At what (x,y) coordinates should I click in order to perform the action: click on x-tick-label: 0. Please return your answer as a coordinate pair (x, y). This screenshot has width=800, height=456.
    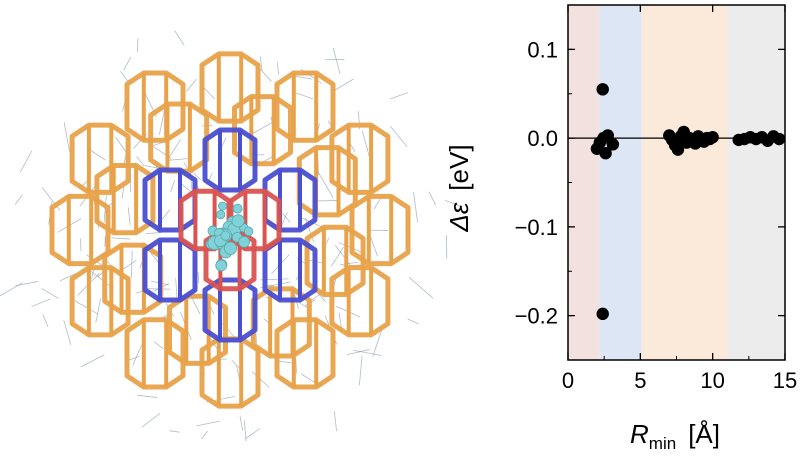
    Looking at the image, I should click on (568, 380).